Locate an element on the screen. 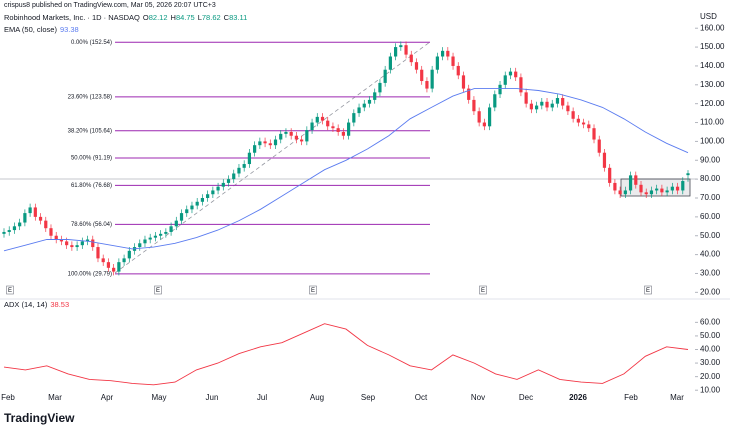 The height and width of the screenshot is (430, 730). y-tick-label: 100.00 is located at coordinates (712, 141).